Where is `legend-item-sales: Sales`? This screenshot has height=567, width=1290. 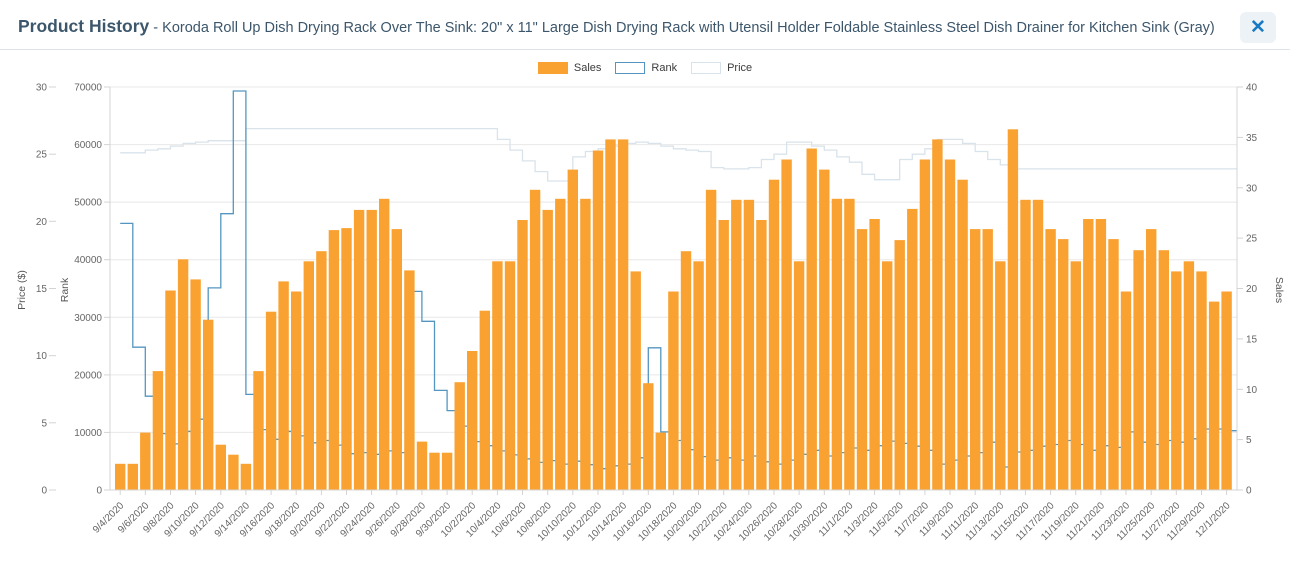
legend-item-sales: Sales is located at coordinates (569, 68).